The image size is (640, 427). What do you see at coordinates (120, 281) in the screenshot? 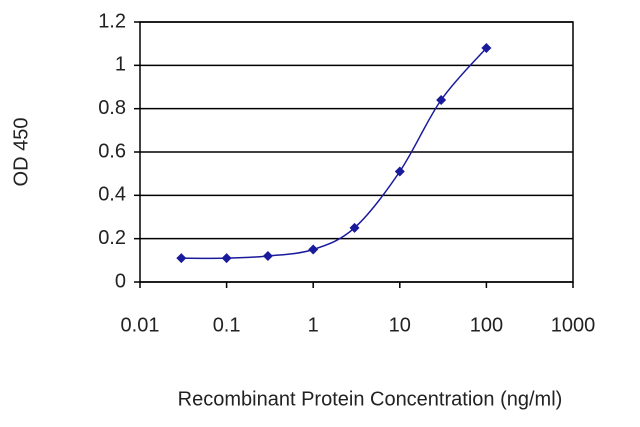
I see `y-tick-label: 0` at bounding box center [120, 281].